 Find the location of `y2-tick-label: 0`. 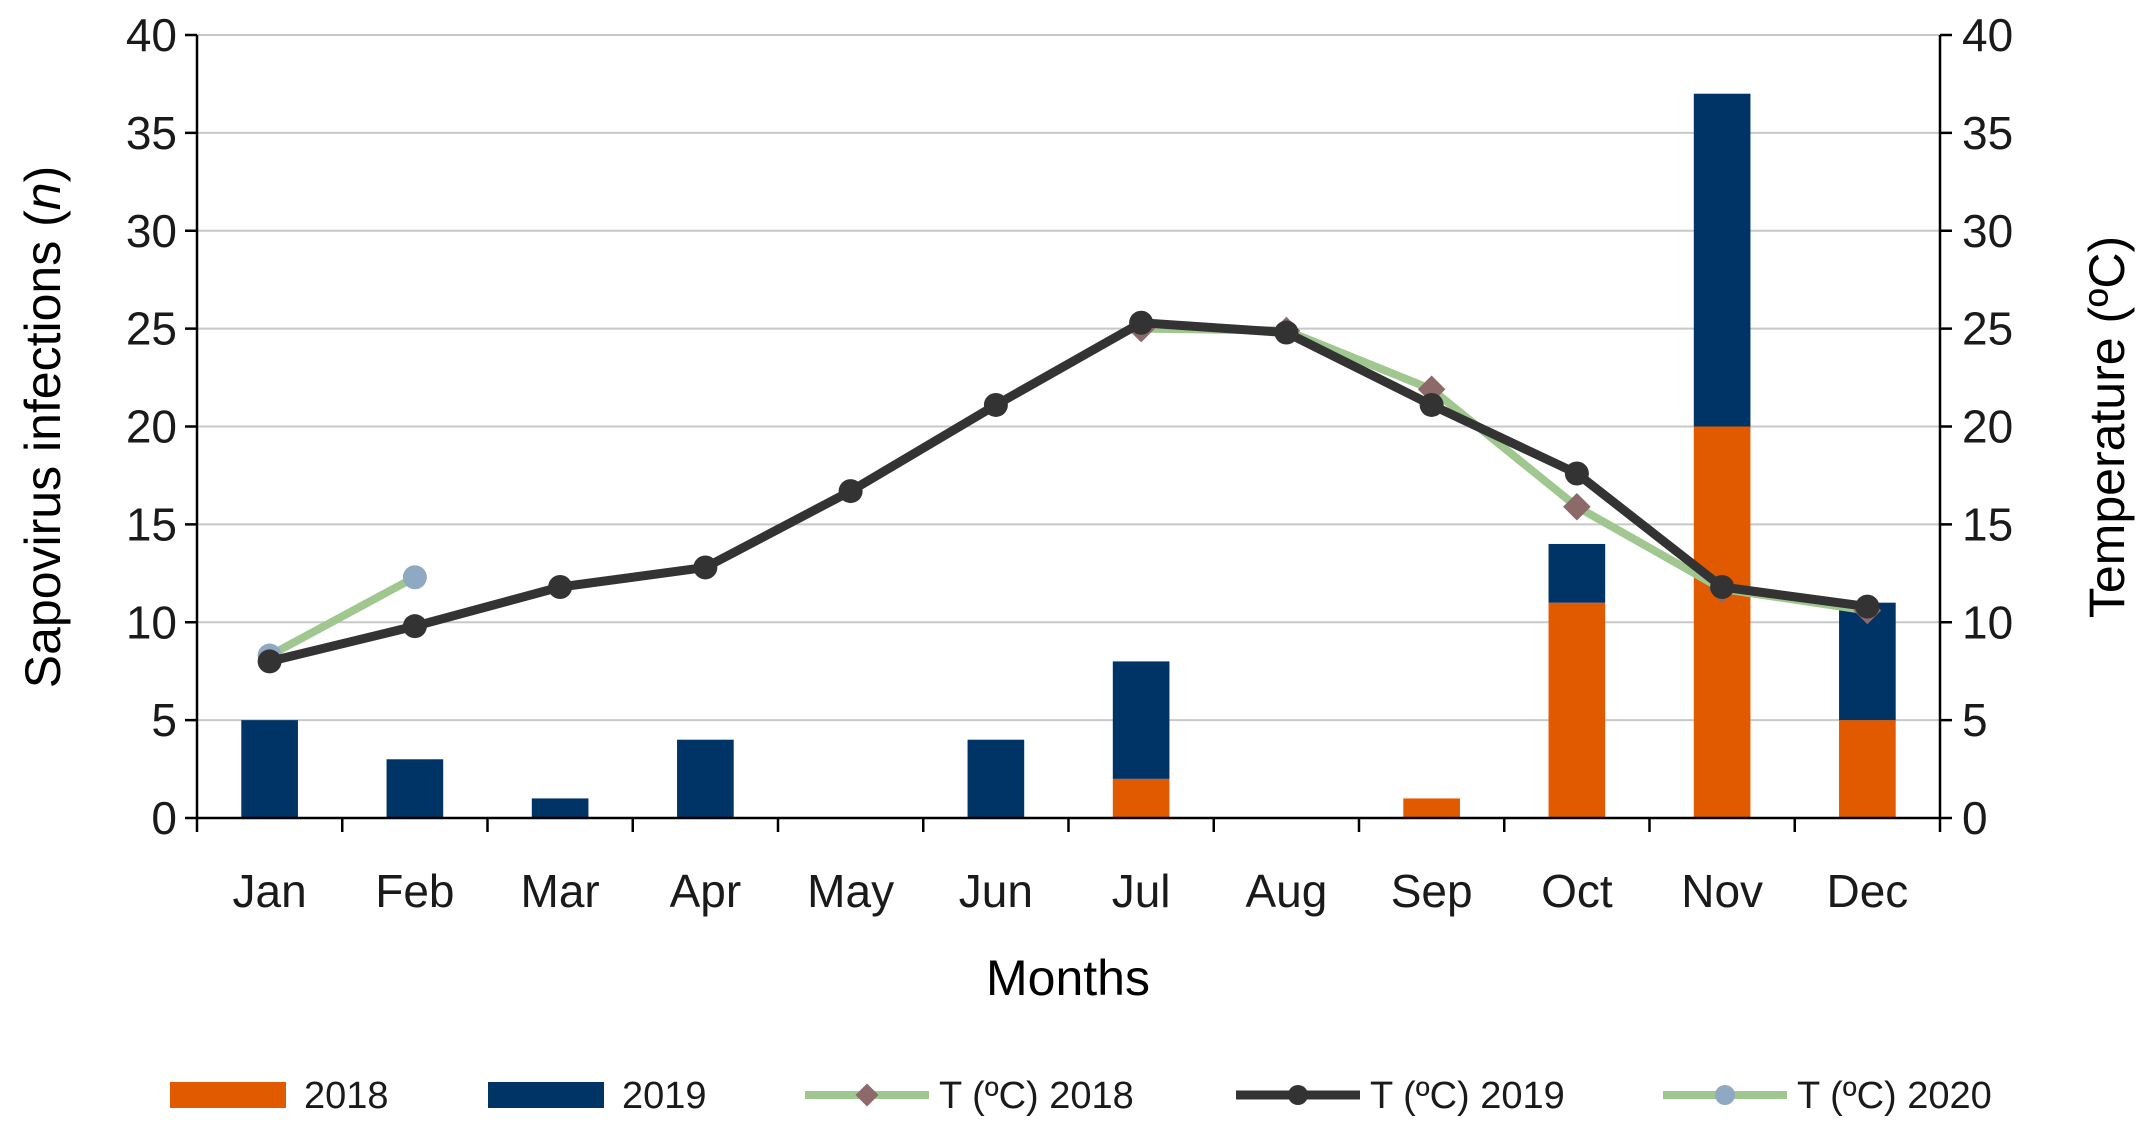

y2-tick-label: 0 is located at coordinates (1975, 818).